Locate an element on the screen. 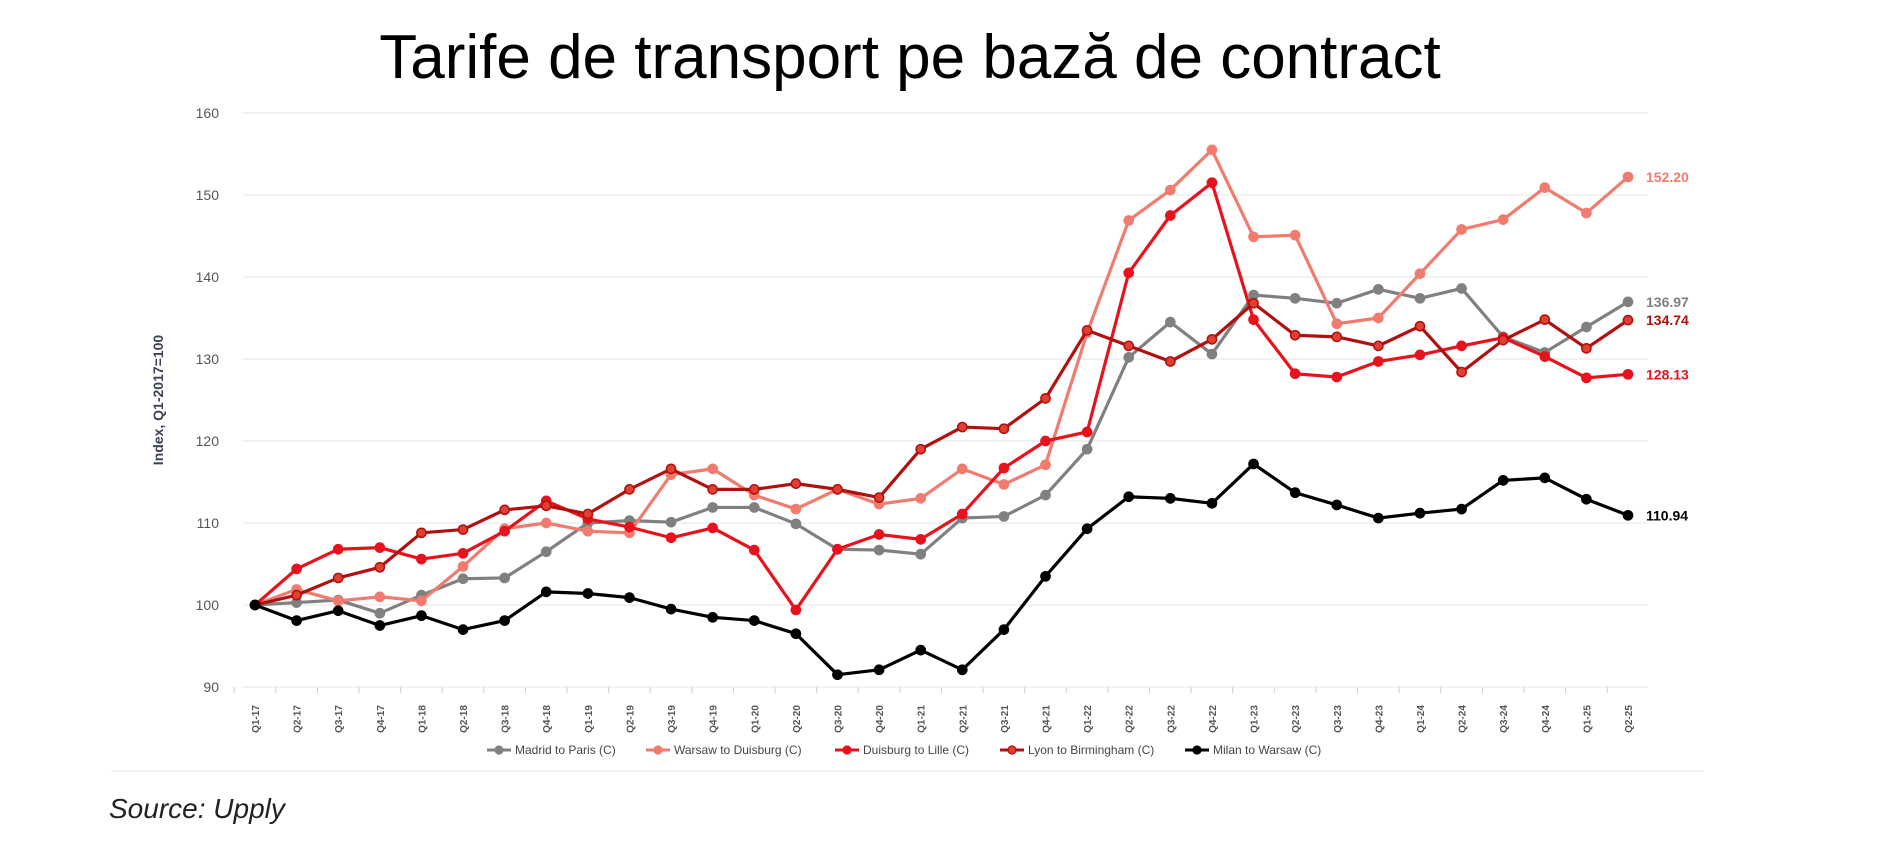 This screenshot has height=864, width=1891. x-tick-label: Q4-19 is located at coordinates (714, 719).